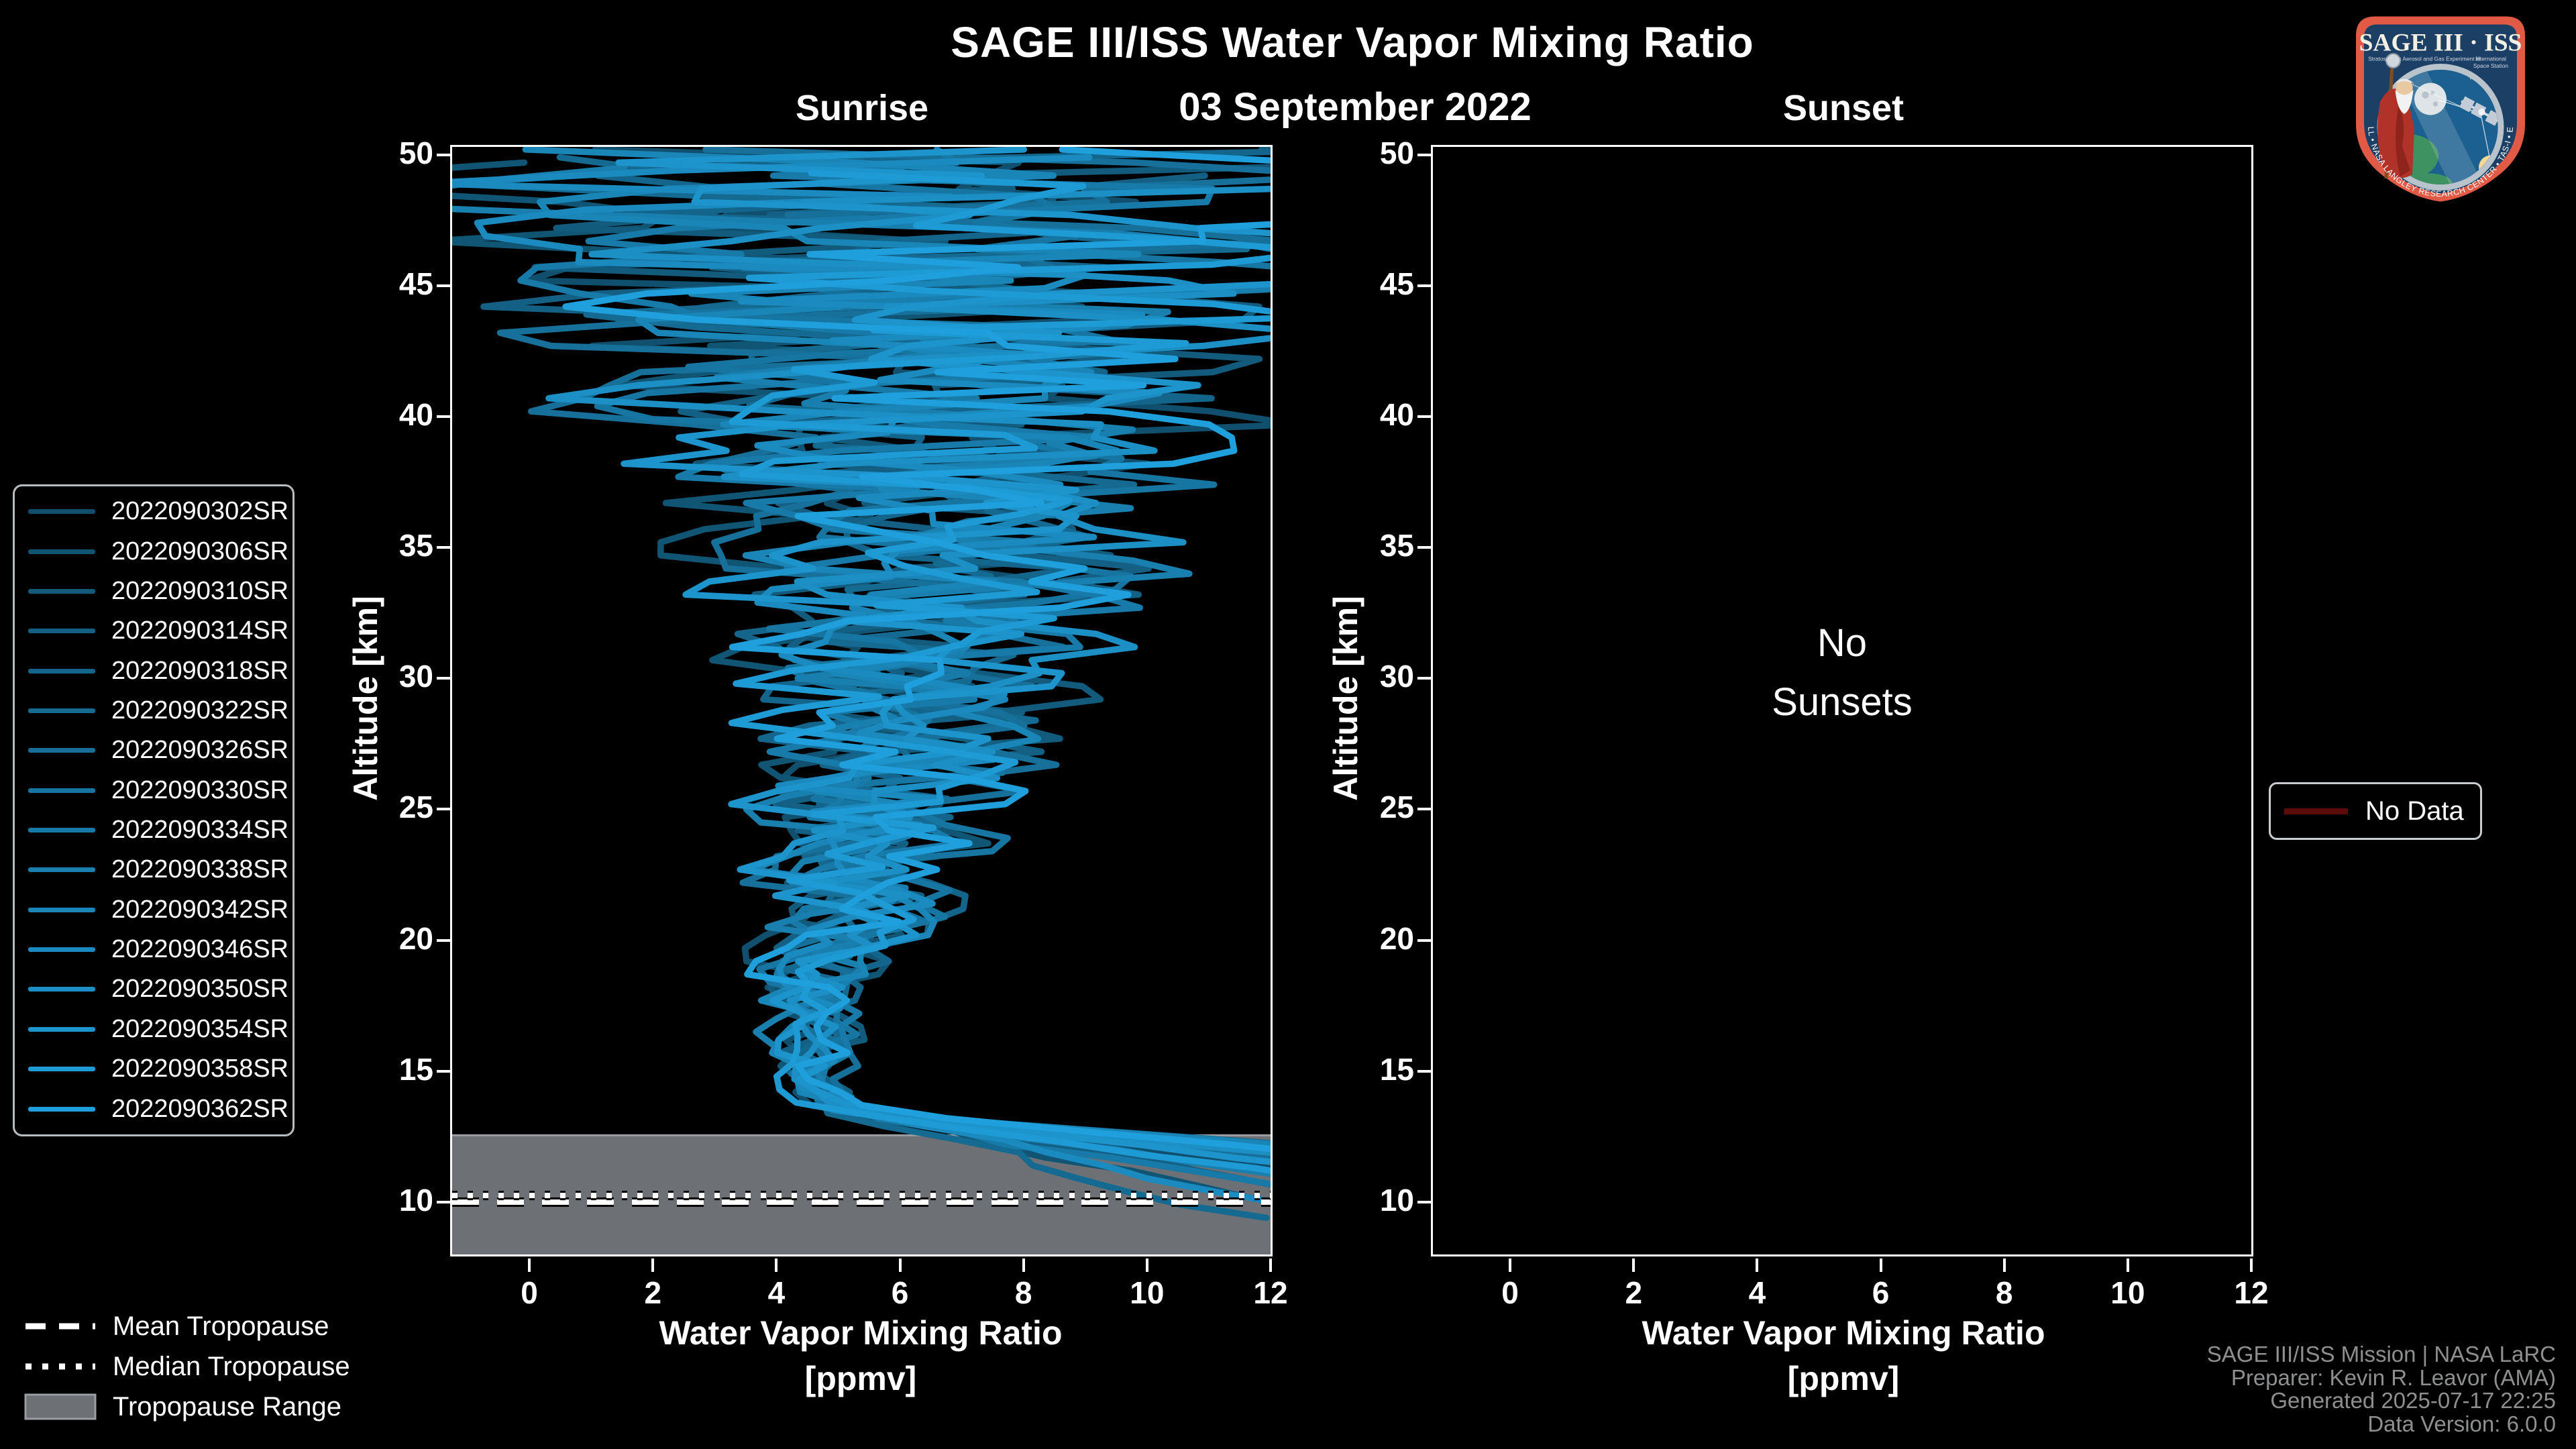  What do you see at coordinates (200, 1108) in the screenshot?
I see `event-id-label: 2022090362SR` at bounding box center [200, 1108].